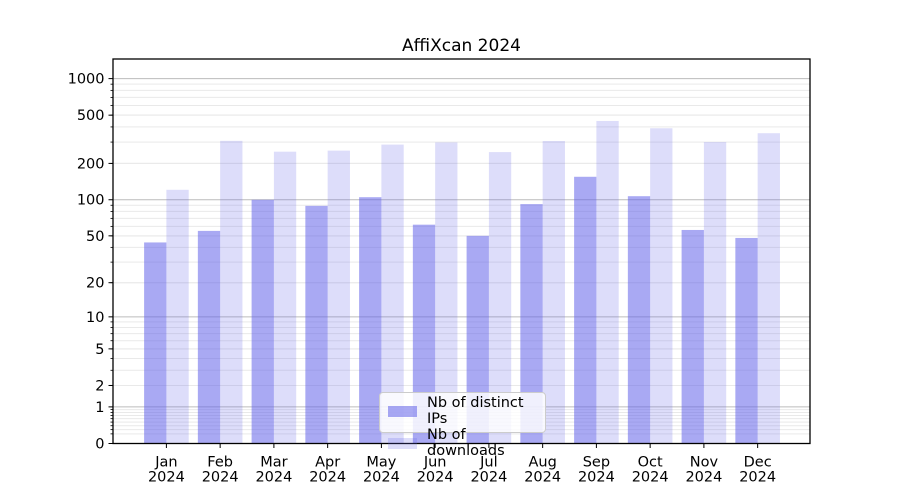 This screenshot has height=500, width=900. What do you see at coordinates (488, 470) in the screenshot?
I see `x-tick-label: Jul 2024` at bounding box center [488, 470].